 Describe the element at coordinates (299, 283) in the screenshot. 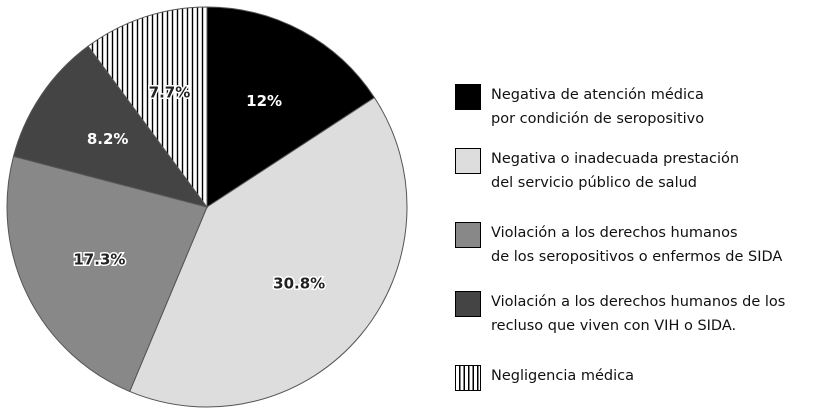

I see `slice-label: 30.8%` at that location.